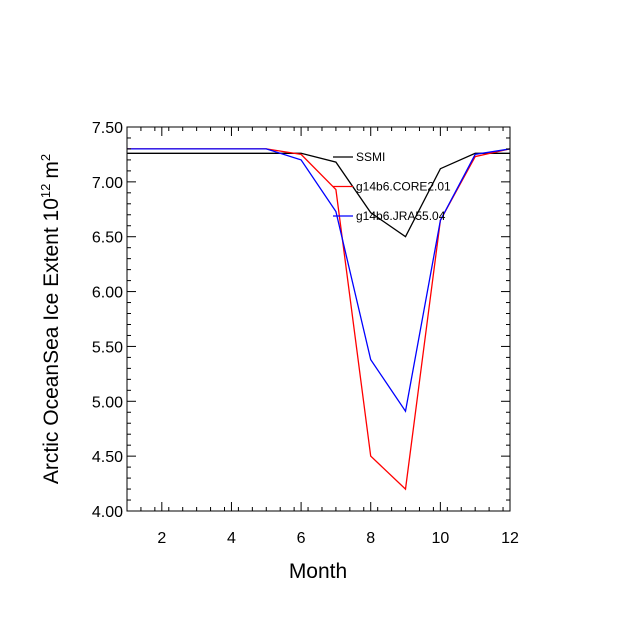  I want to click on series-line-SSMI, so click(318, 195).